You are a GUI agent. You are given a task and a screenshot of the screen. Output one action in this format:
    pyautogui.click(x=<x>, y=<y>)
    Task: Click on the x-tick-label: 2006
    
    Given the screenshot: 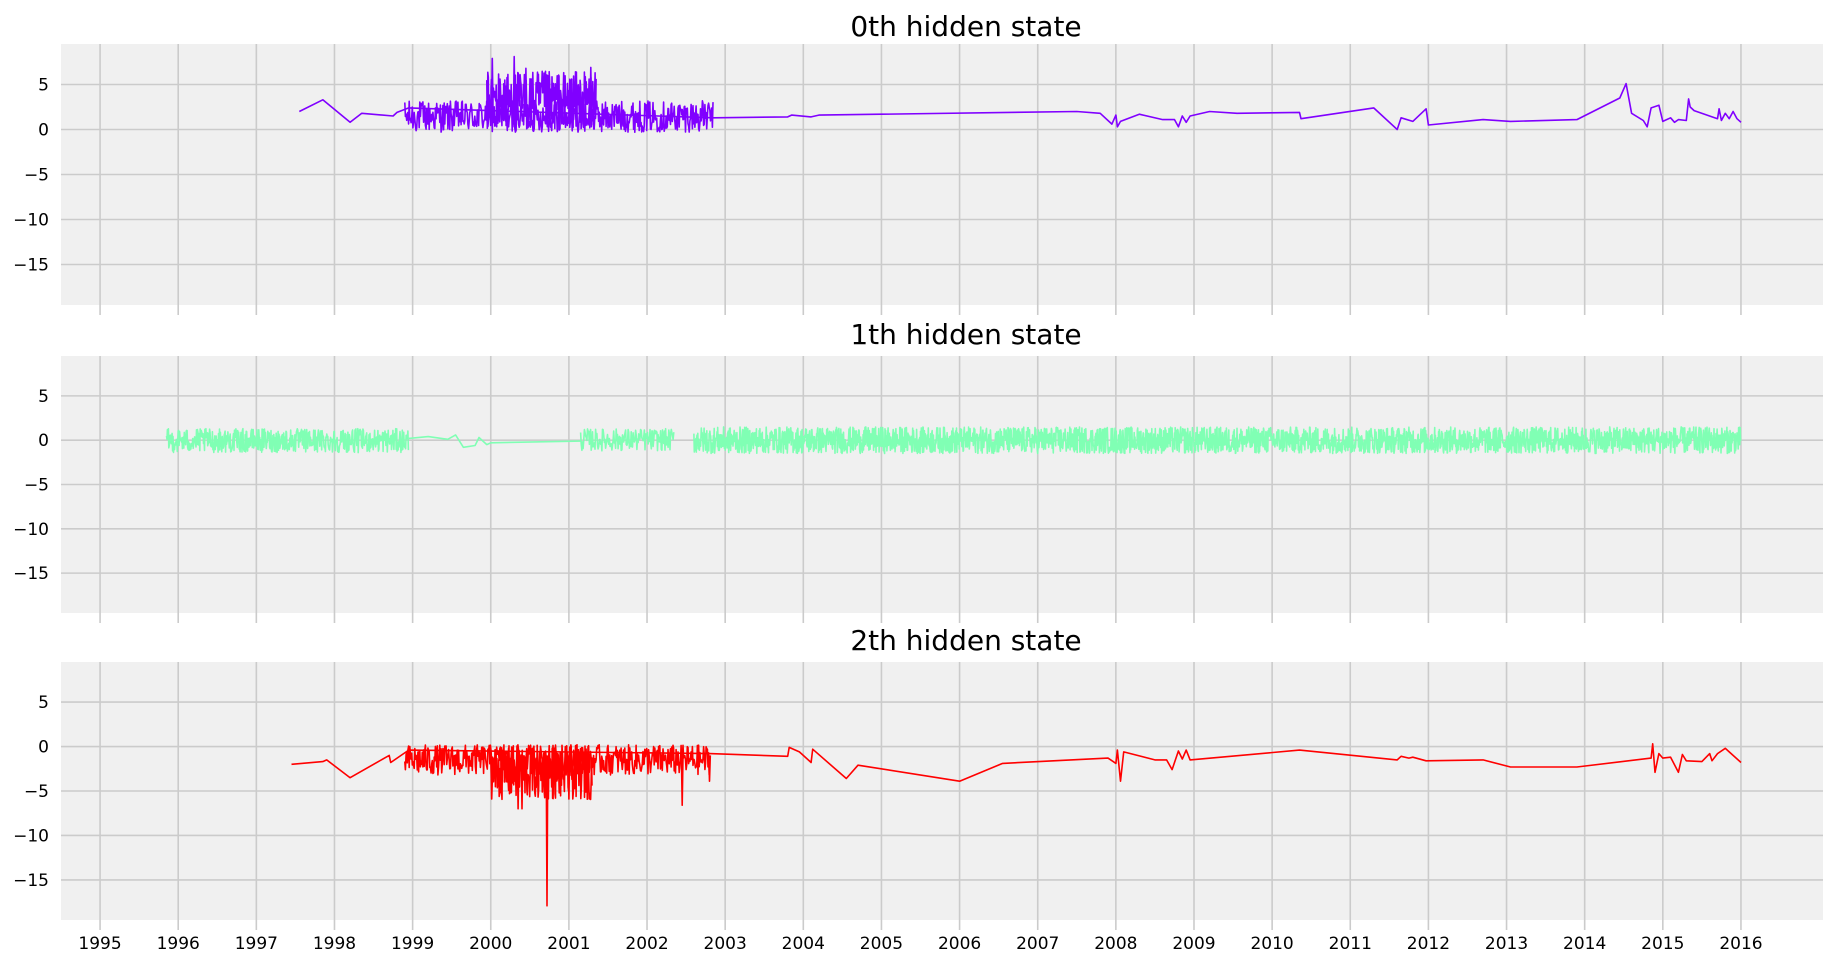 What is the action you would take?
    pyautogui.click(x=959, y=944)
    